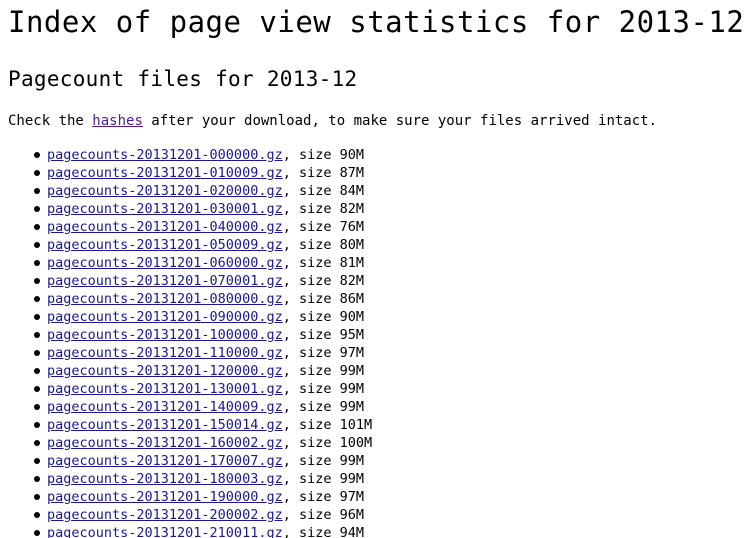  I want to click on file-list-item: pagecounts-20131201-180003.gz, size 99M, so click(378, 479).